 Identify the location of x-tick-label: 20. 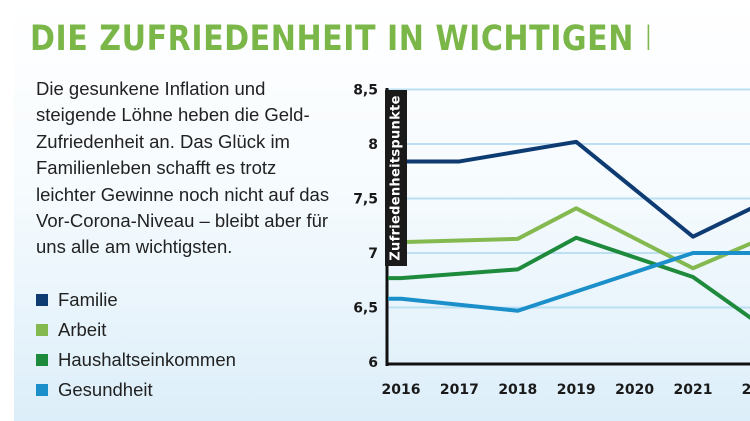
(746, 390).